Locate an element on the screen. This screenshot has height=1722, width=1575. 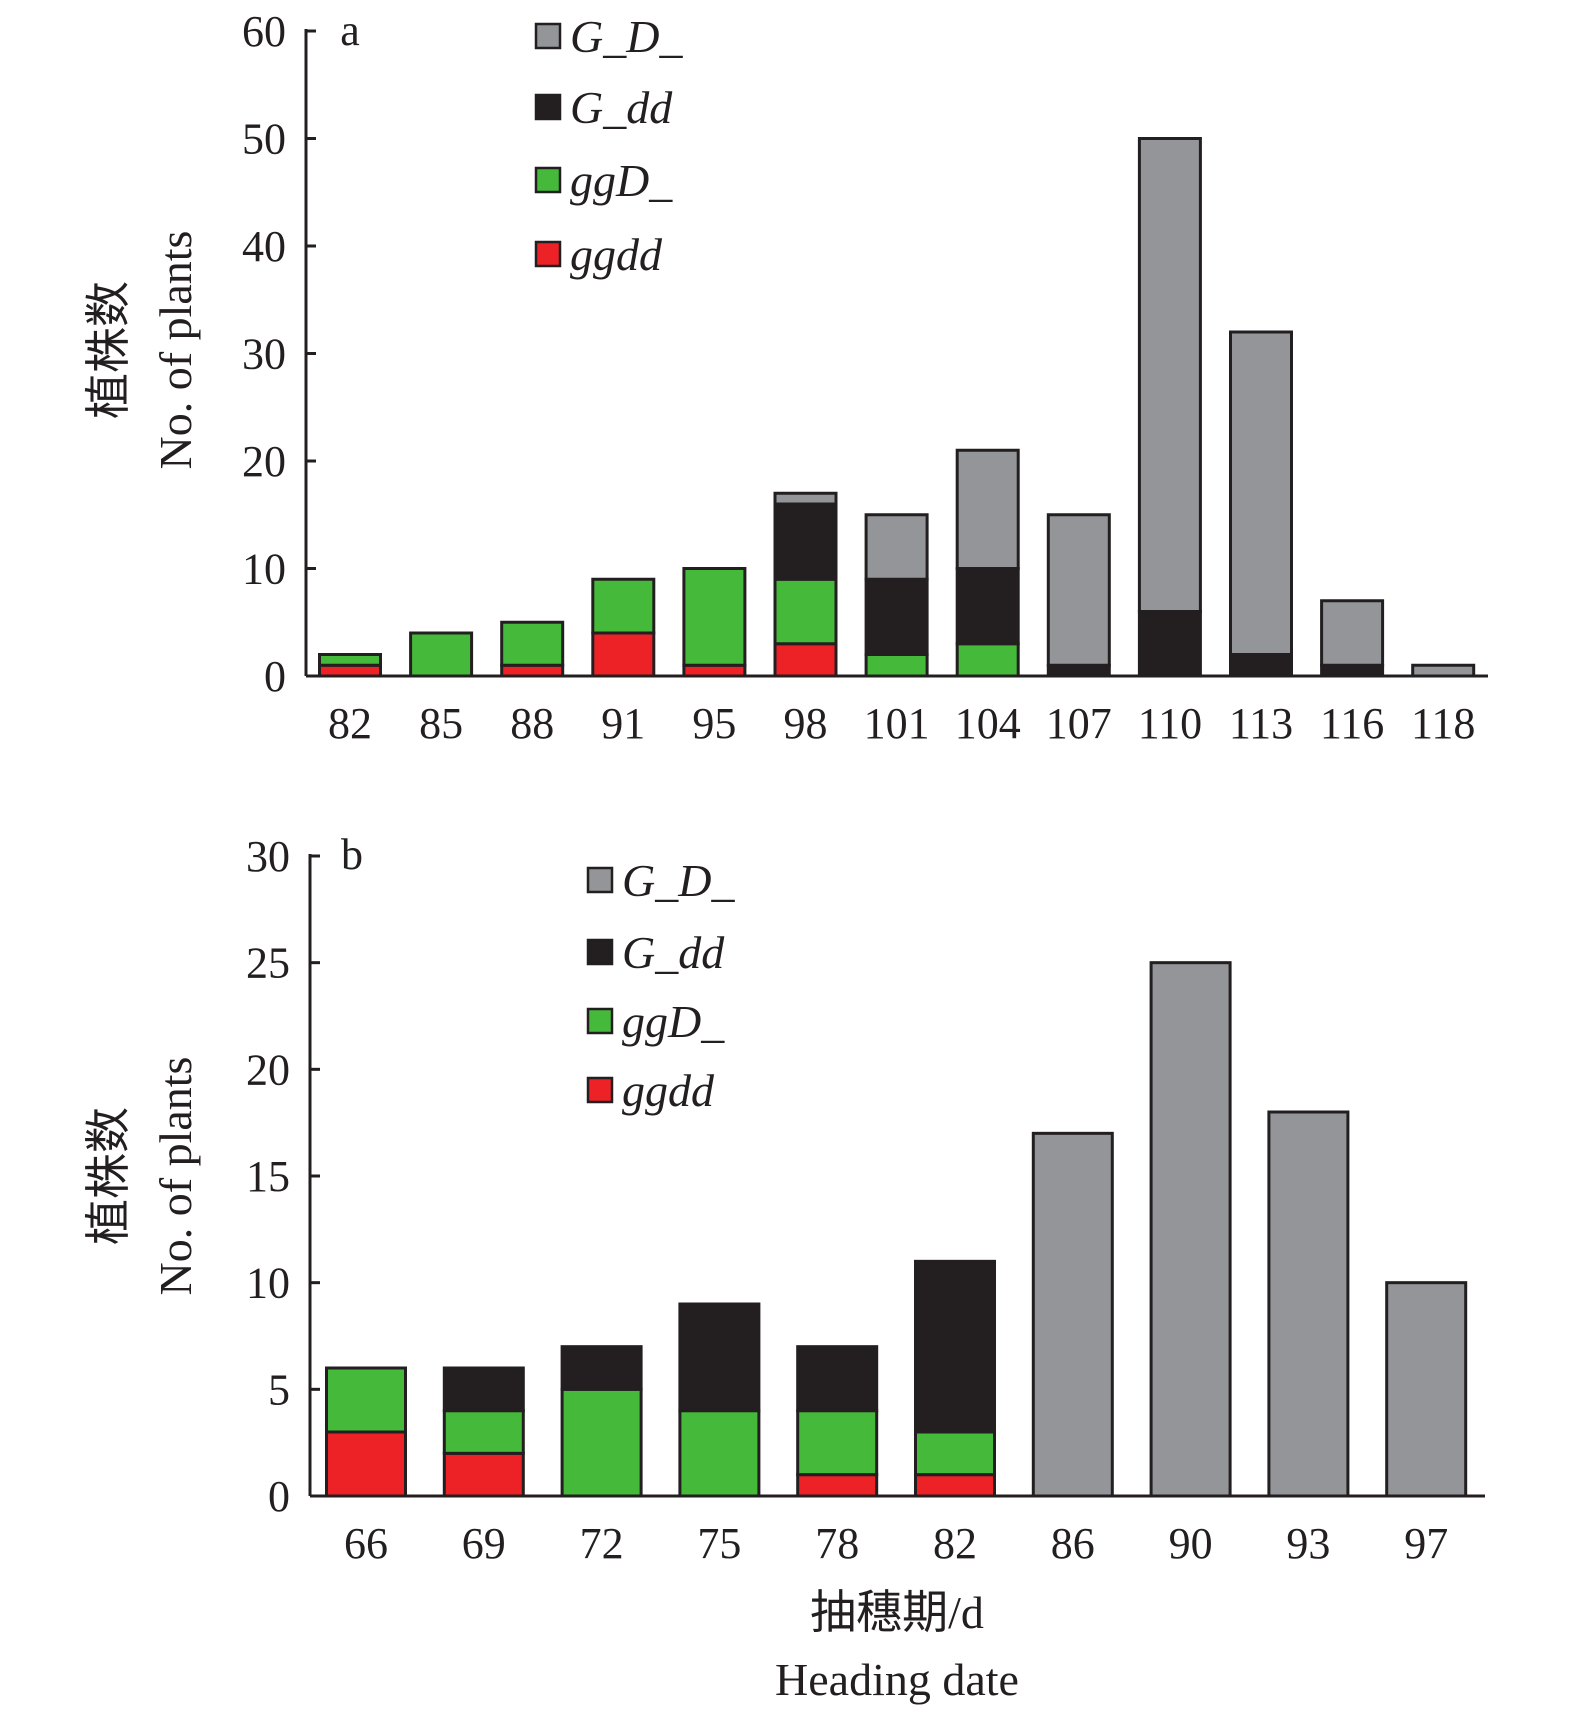
y-tick-label: 50 is located at coordinates (264, 139).